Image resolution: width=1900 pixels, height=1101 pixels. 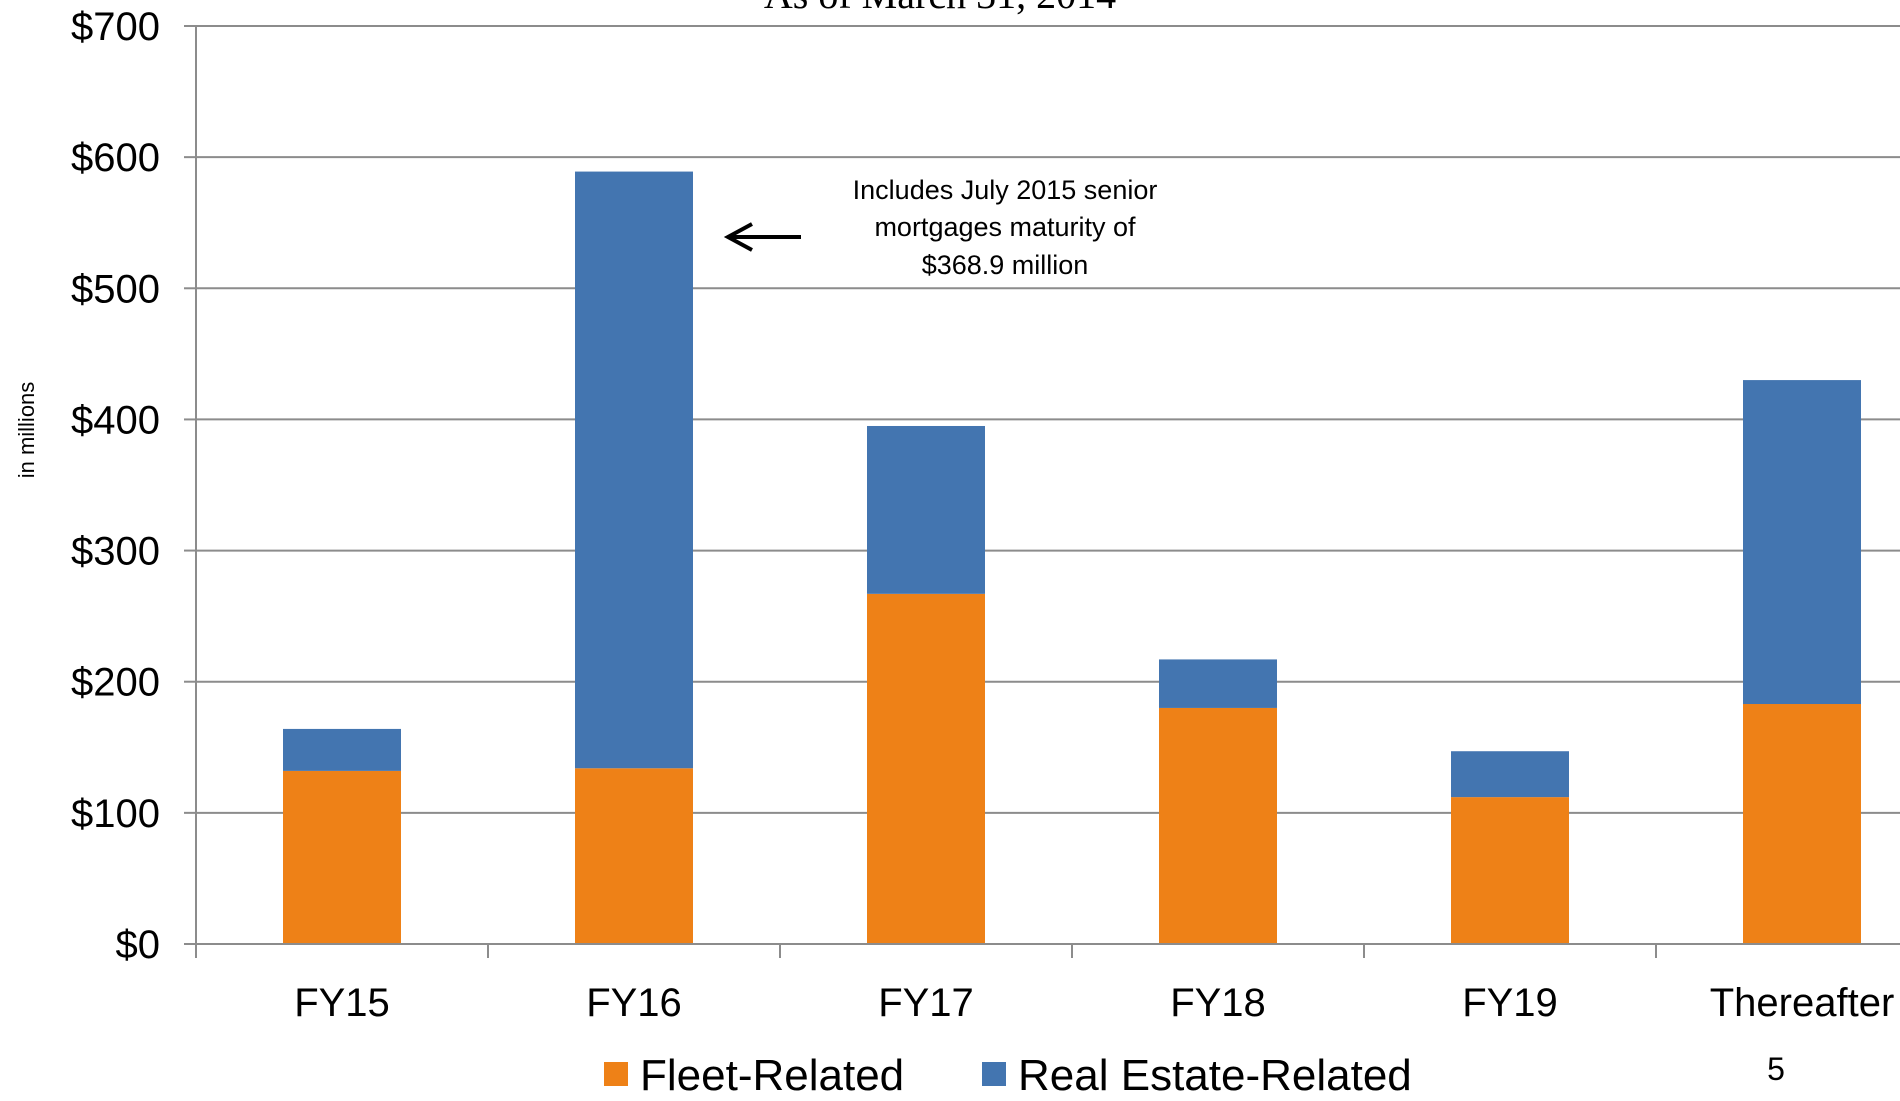 I want to click on x-tick-label-fy15: FY15, so click(x=342, y=1003).